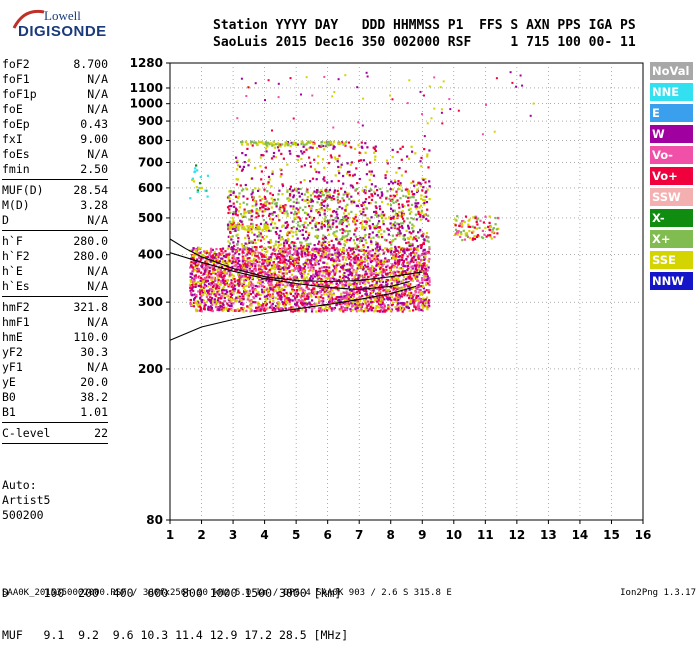 This screenshot has width=700, height=656. Describe the element at coordinates (580, 535) in the screenshot. I see `x-tick-label: 14` at that location.